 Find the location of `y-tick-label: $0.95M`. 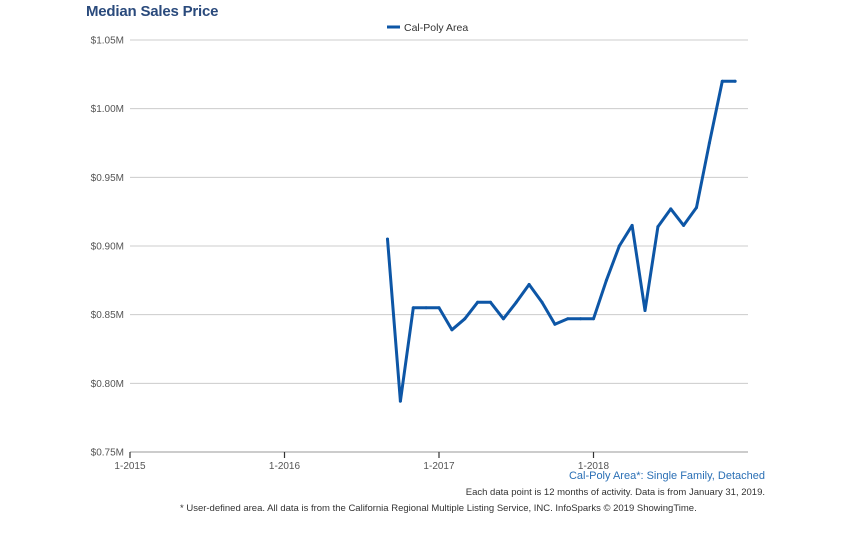

y-tick-label: $0.95M is located at coordinates (107, 178).